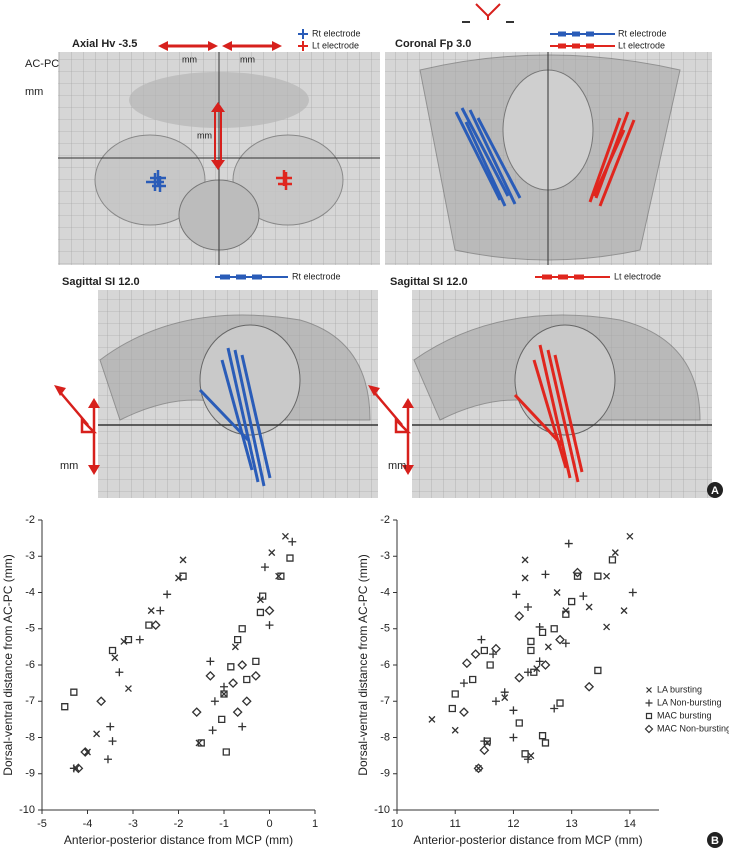 Image resolution: width=729 pixels, height=849 pixels. Describe the element at coordinates (513, 824) in the screenshot. I see `x-tick-label: 12` at that location.